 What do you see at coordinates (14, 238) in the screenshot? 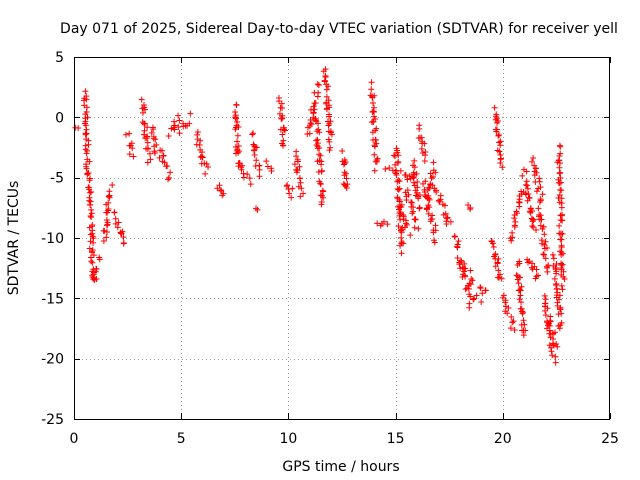
I see `y-axis-label: SDTVAR / TECUs` at bounding box center [14, 238].